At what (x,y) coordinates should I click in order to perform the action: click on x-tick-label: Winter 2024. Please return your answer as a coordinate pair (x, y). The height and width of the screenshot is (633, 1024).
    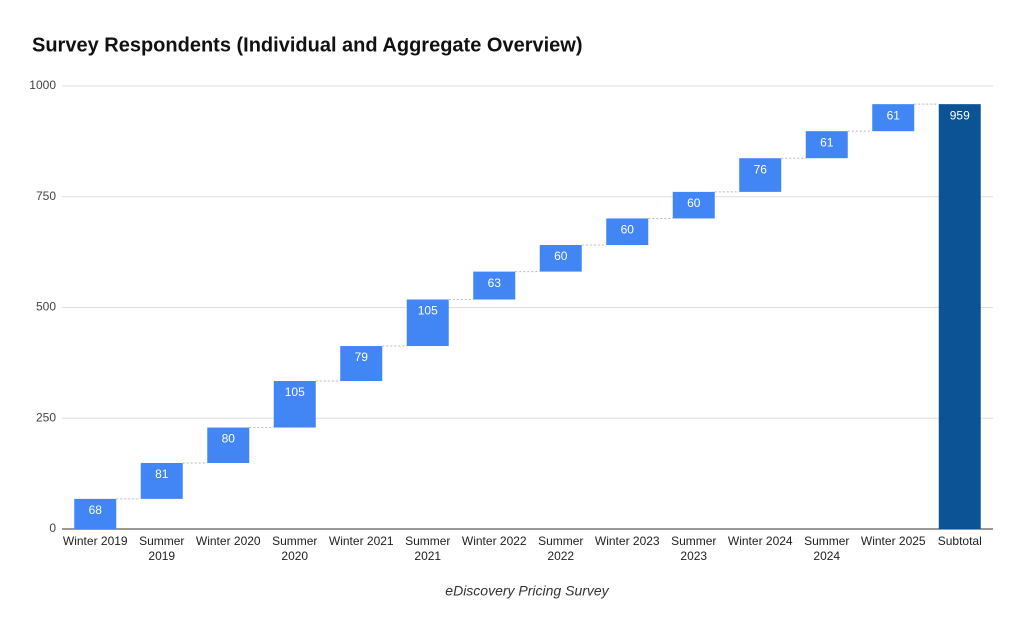
    Looking at the image, I should click on (760, 541).